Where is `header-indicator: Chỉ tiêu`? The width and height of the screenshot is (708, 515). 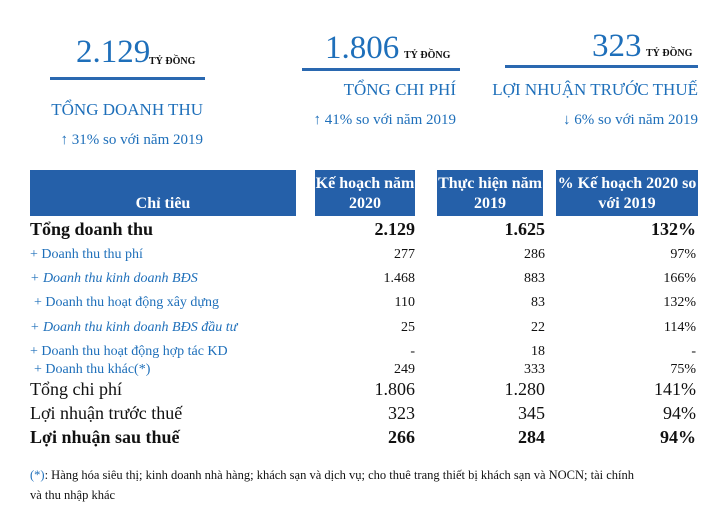
header-indicator: Chỉ tiêu is located at coordinates (163, 193).